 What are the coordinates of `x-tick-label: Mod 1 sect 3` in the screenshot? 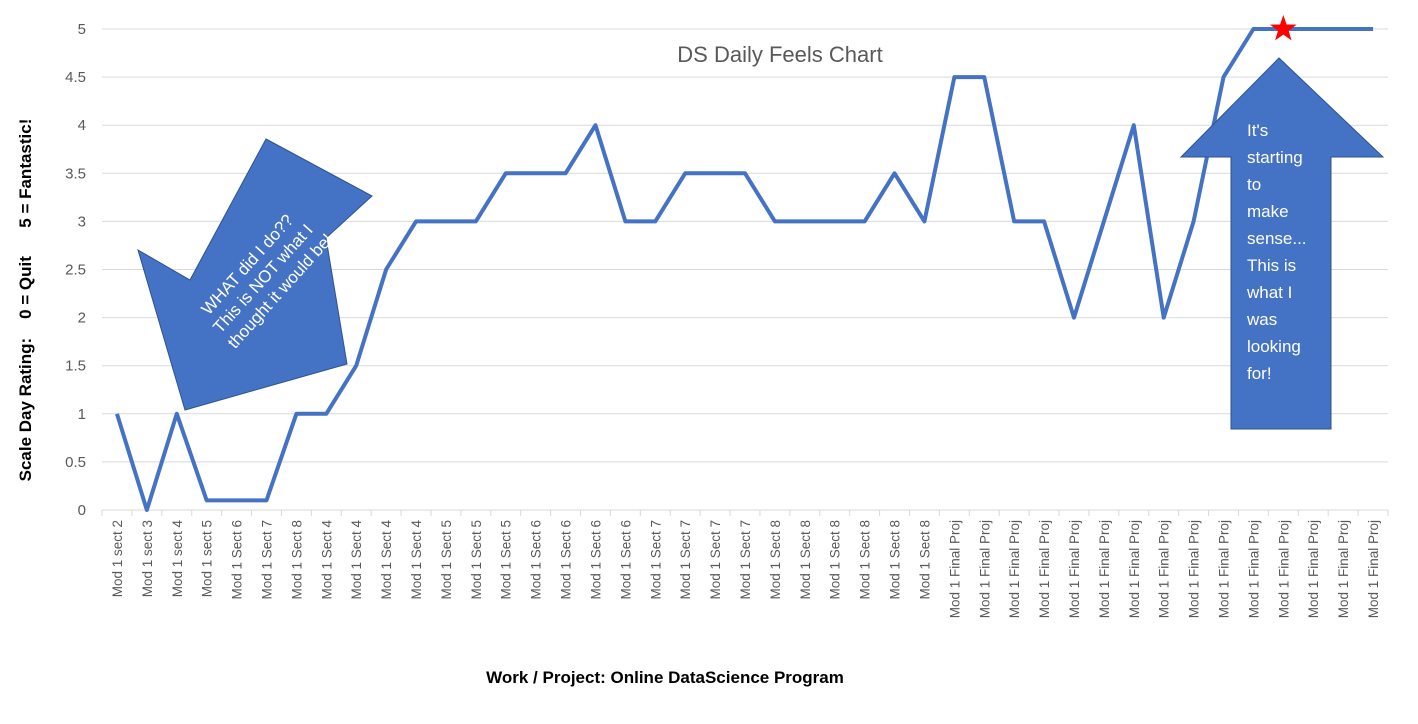 It's located at (147, 558).